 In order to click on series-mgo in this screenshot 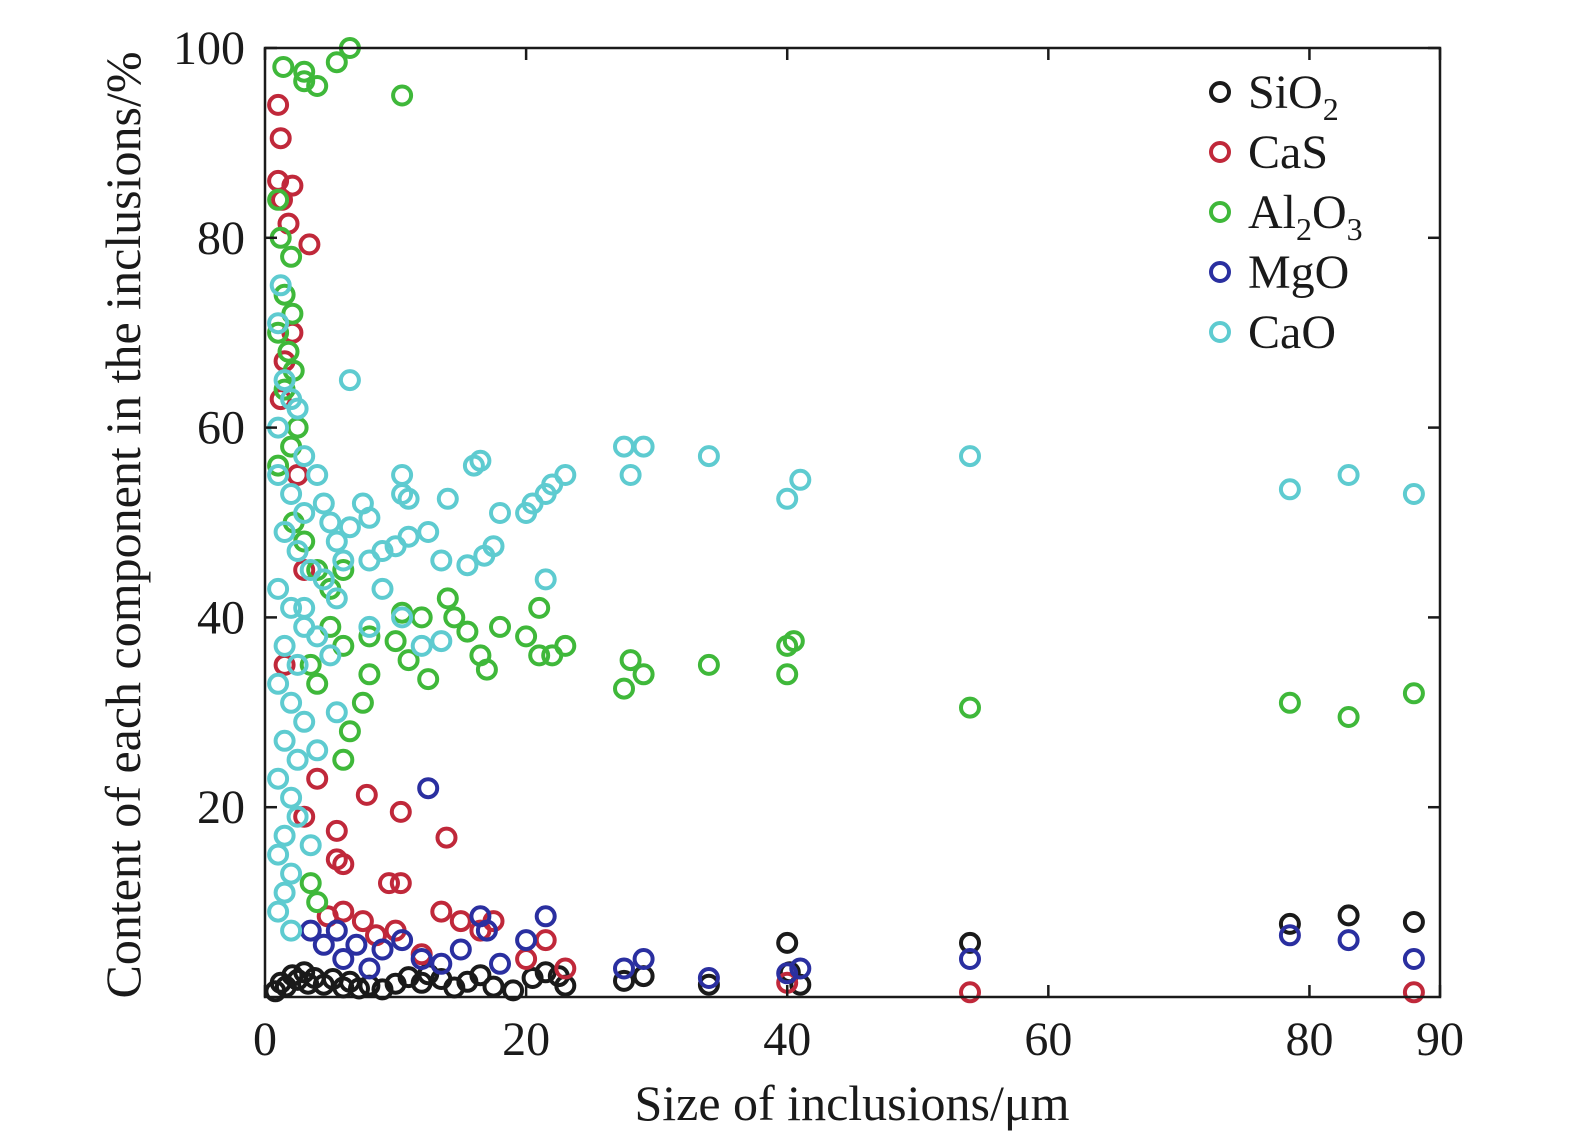, I will do `click(862, 883)`.